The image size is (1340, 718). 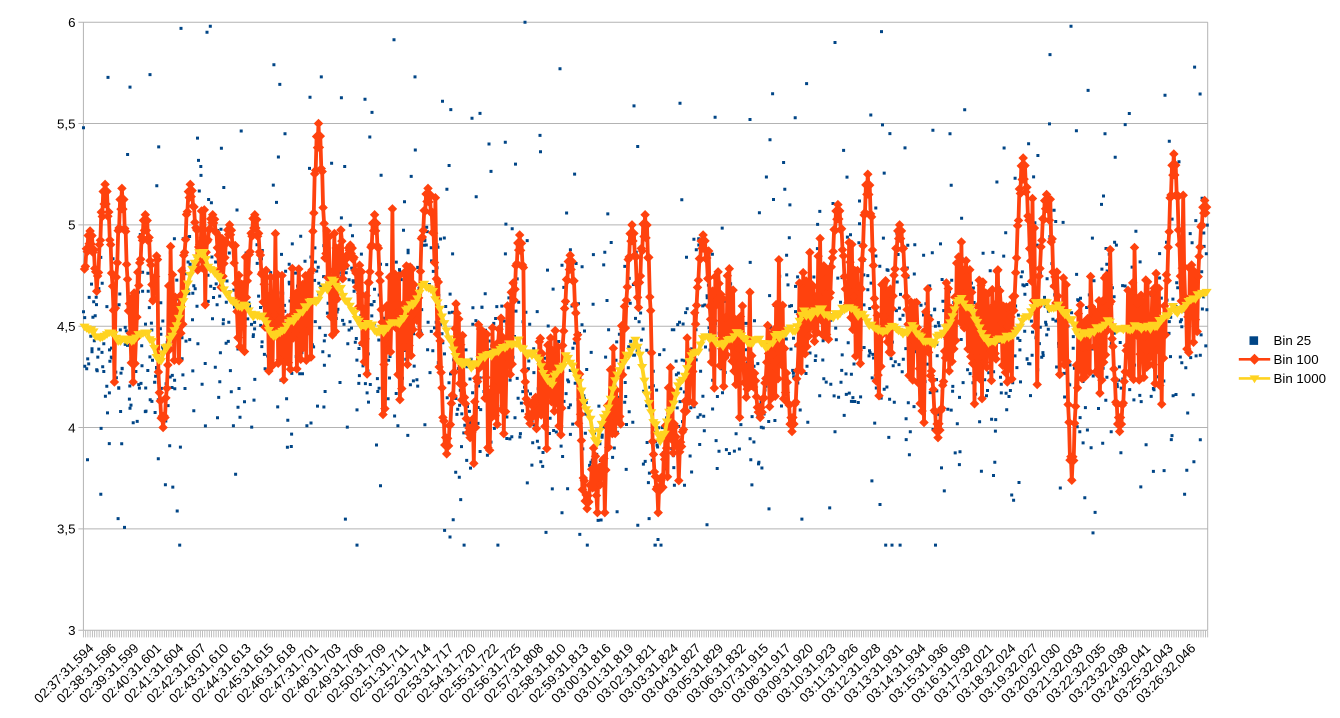 I want to click on svg-text: Bin 100, so click(x=1296, y=359).